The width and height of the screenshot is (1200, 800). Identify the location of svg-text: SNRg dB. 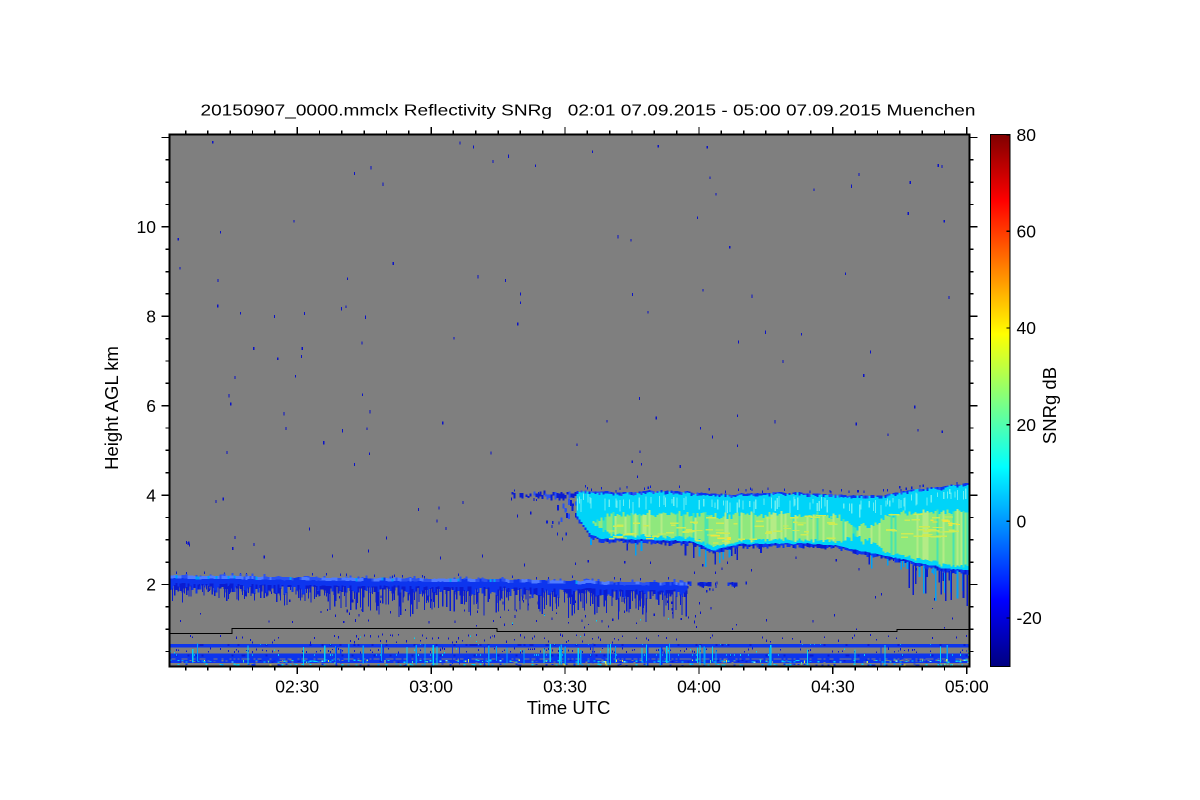
(1049, 405).